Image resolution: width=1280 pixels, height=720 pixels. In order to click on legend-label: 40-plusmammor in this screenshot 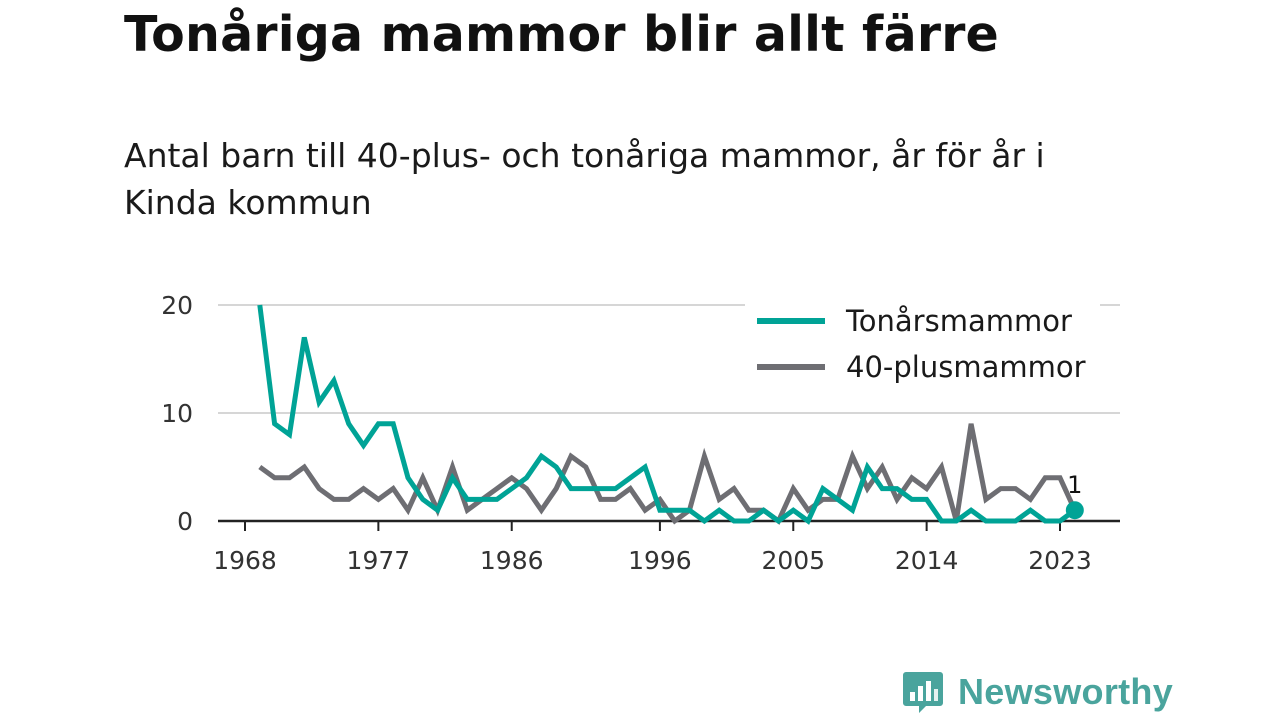, I will do `click(966, 367)`.